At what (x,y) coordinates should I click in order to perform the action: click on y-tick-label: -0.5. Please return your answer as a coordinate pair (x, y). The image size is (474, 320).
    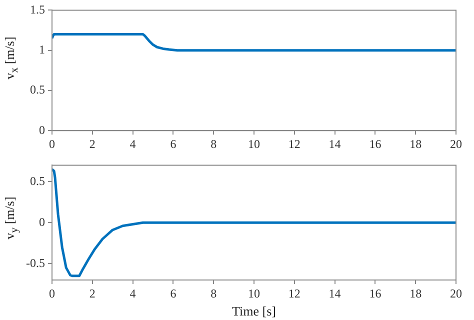
    Looking at the image, I should click on (35, 263).